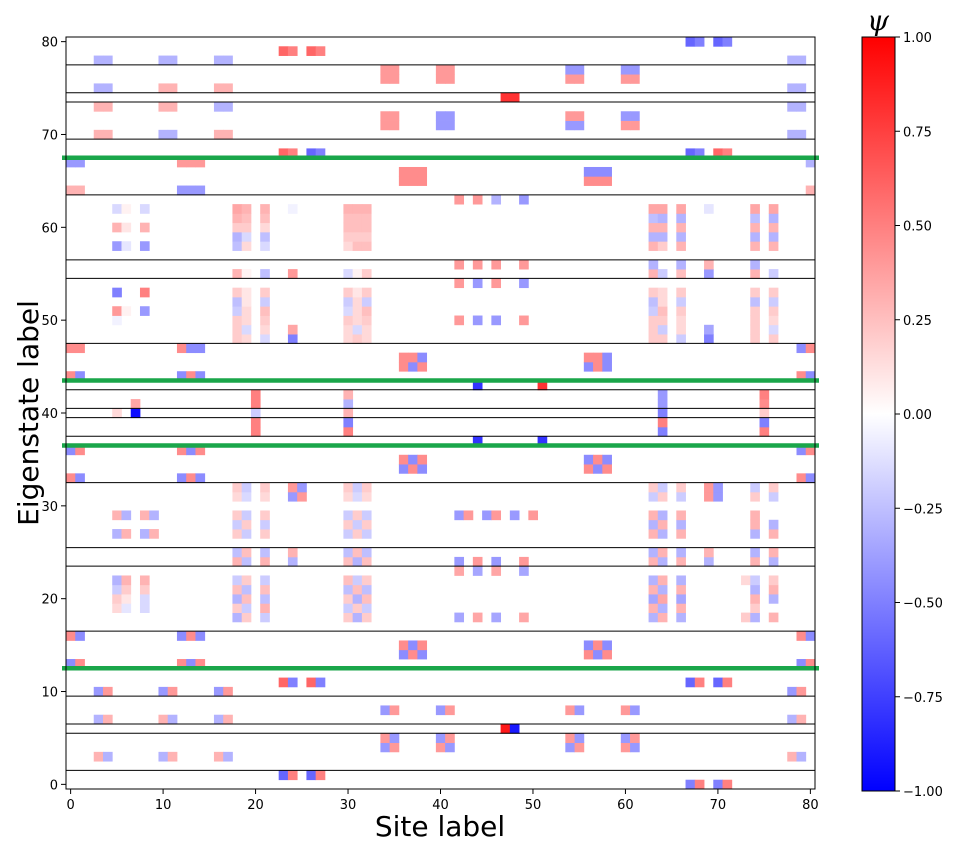 The height and width of the screenshot is (842, 955). Describe the element at coordinates (625, 805) in the screenshot. I see `x-tick-label: 60` at that location.